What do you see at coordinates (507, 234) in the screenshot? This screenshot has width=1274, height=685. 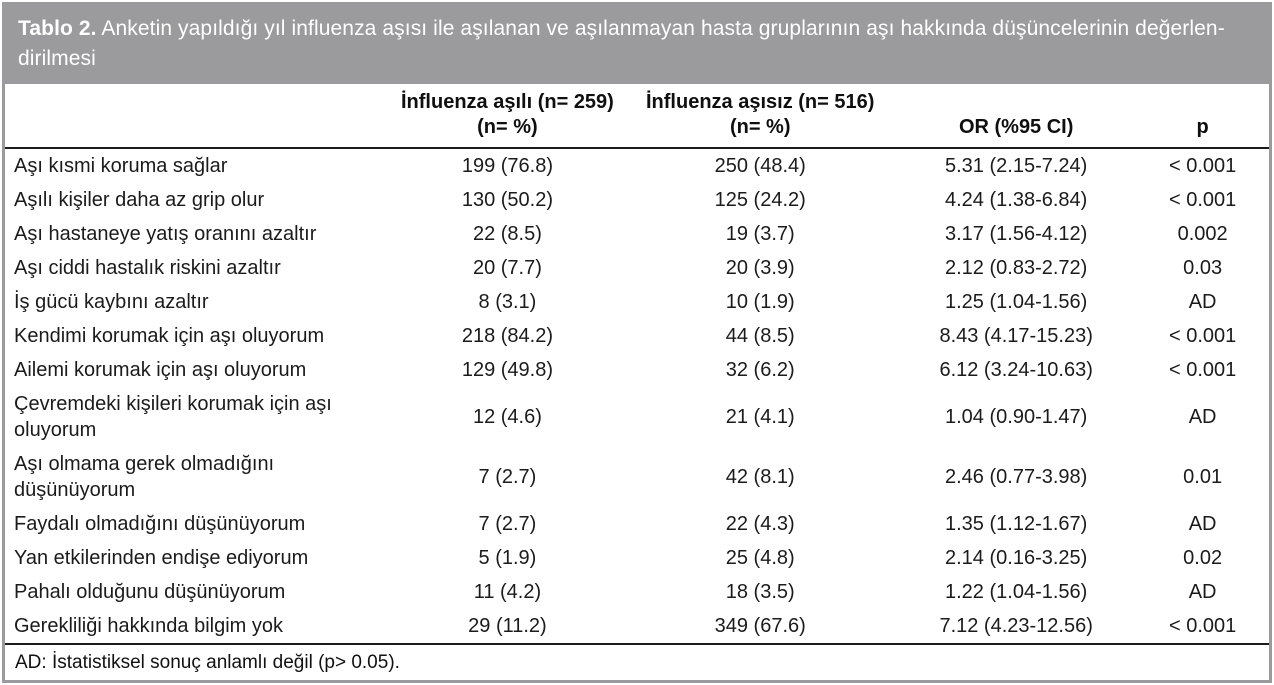 I see `vaccinated-value-cell: 22 (8.5)` at bounding box center [507, 234].